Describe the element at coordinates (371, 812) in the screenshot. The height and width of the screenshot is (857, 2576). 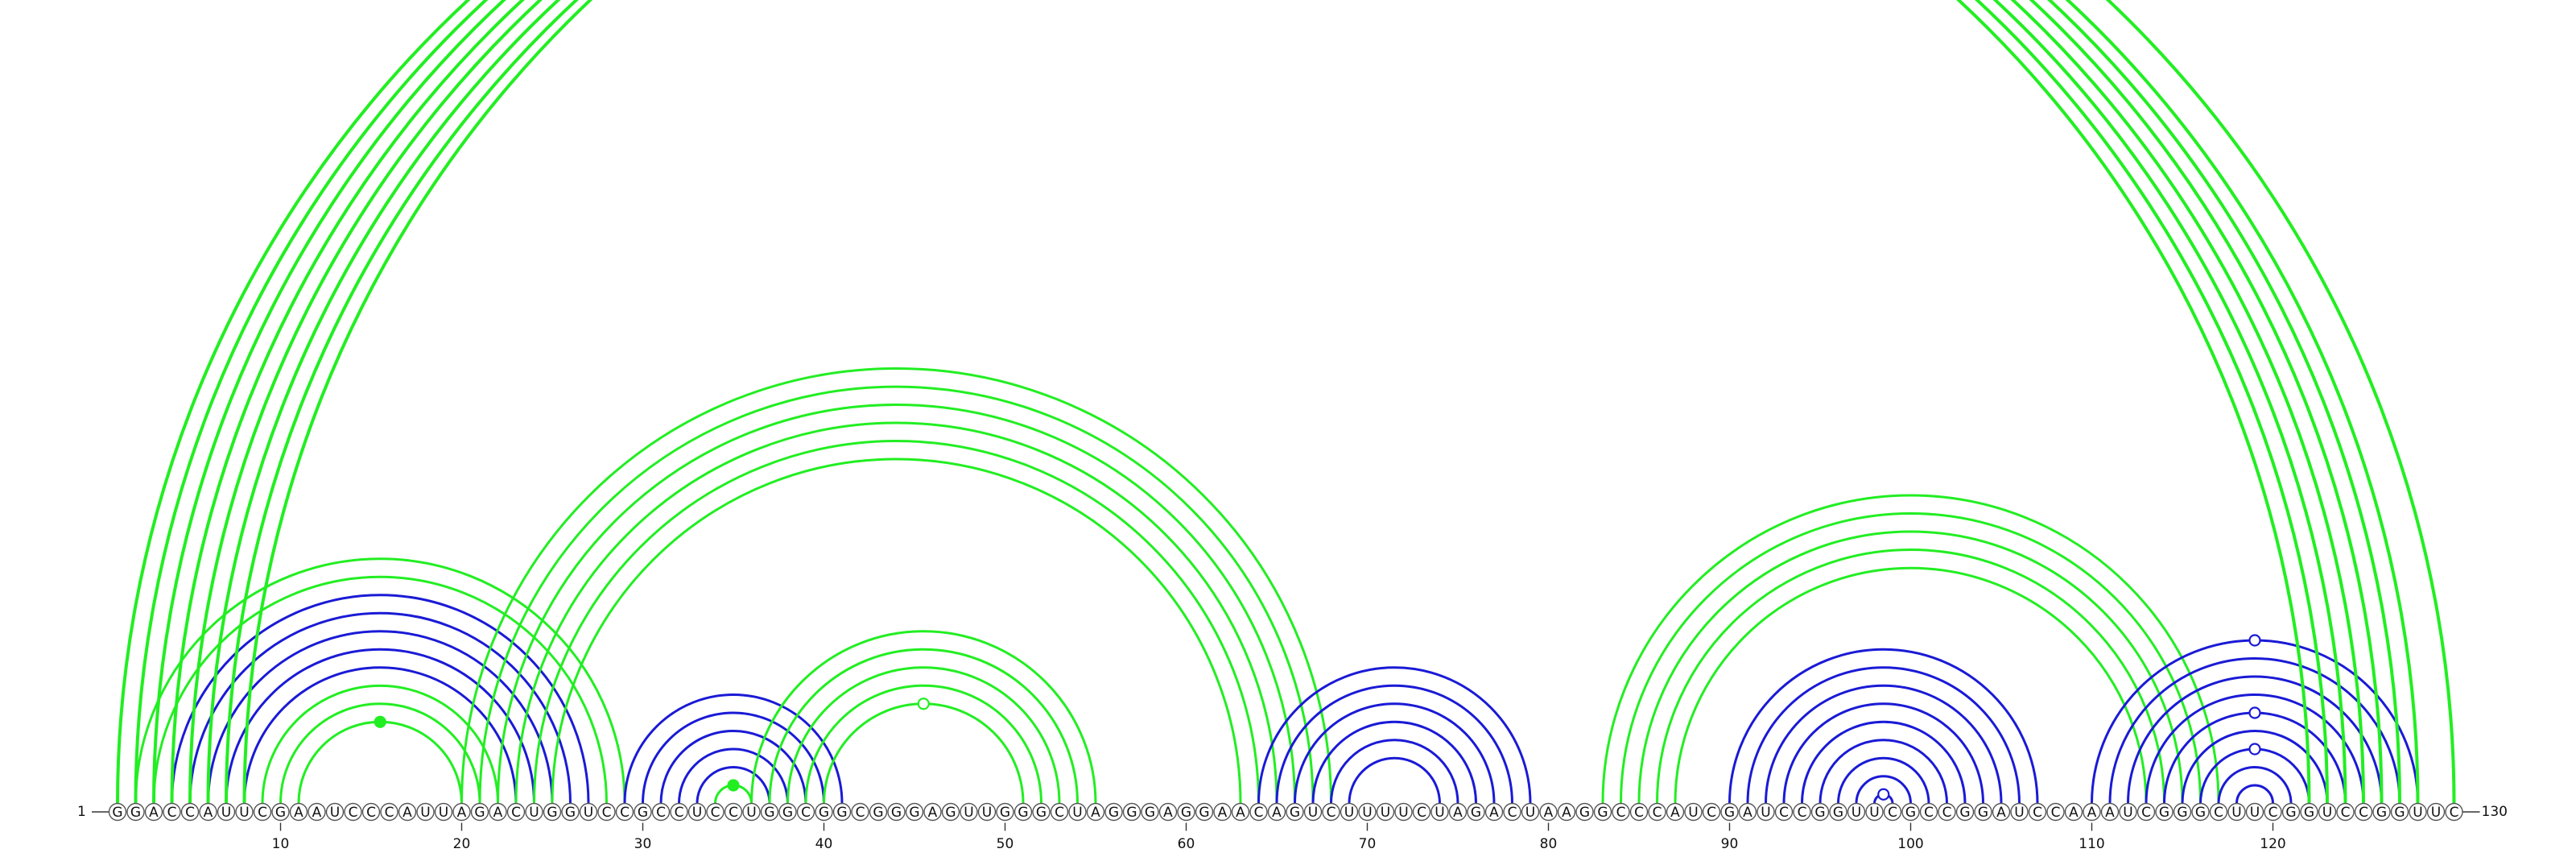
I see `nucleotide-15: C` at that location.